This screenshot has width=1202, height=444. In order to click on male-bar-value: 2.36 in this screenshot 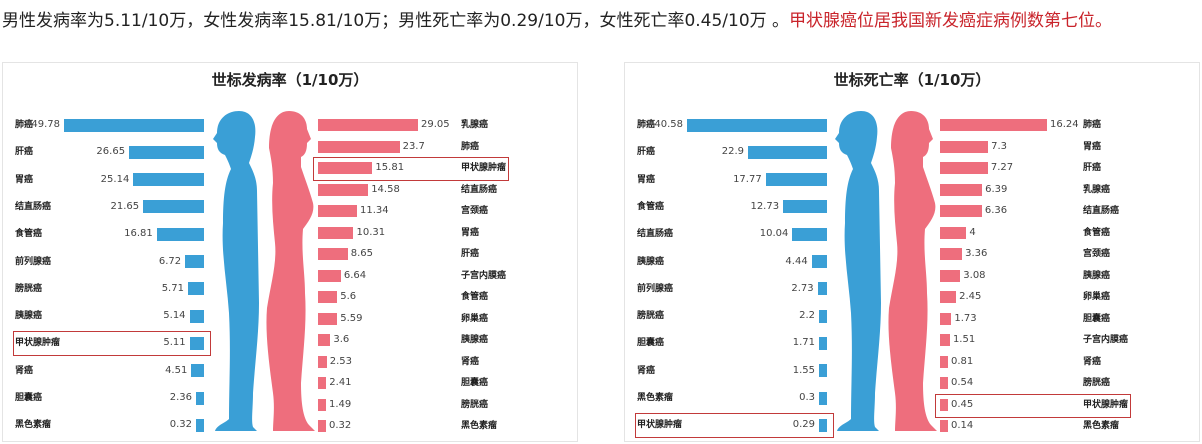, I will do `click(180, 397)`.